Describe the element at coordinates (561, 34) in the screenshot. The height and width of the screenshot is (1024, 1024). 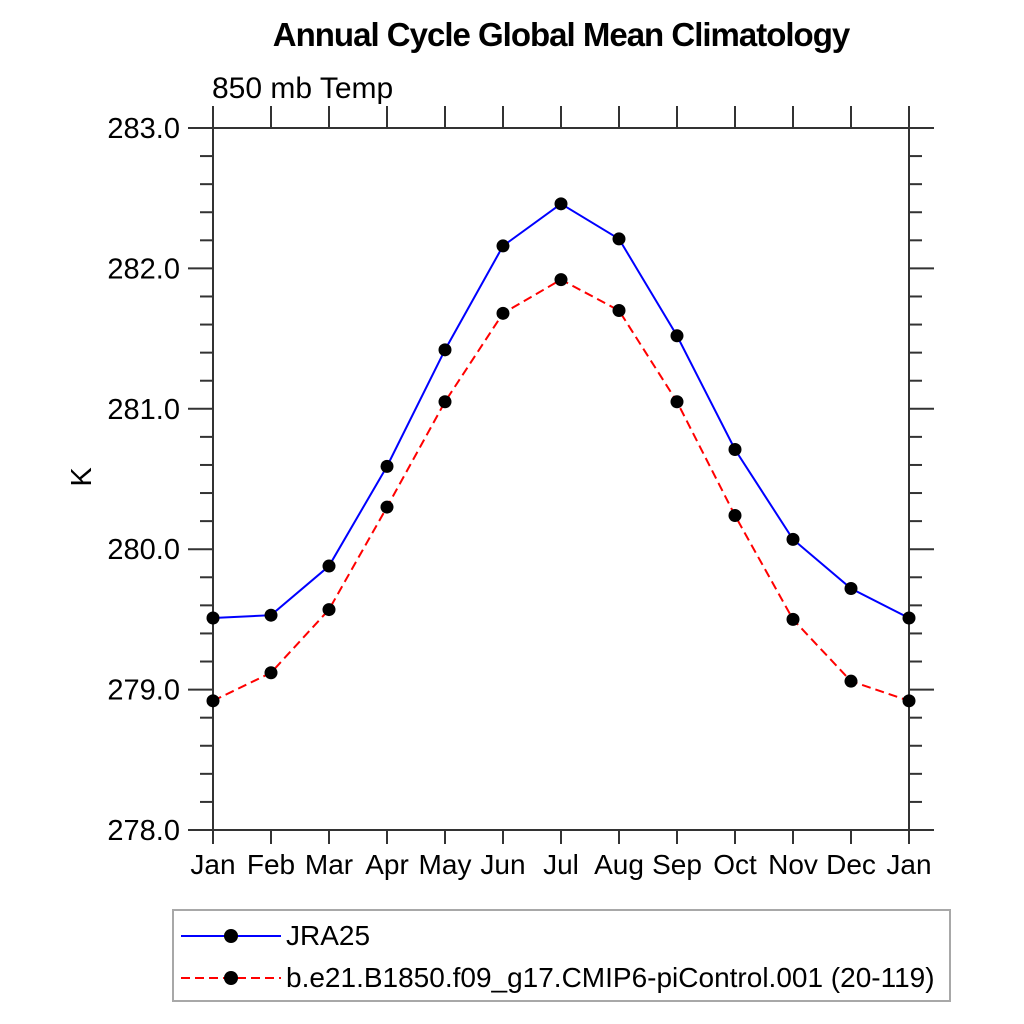
I see `chart-title: Annual Cycle Global Mean Climatology` at that location.